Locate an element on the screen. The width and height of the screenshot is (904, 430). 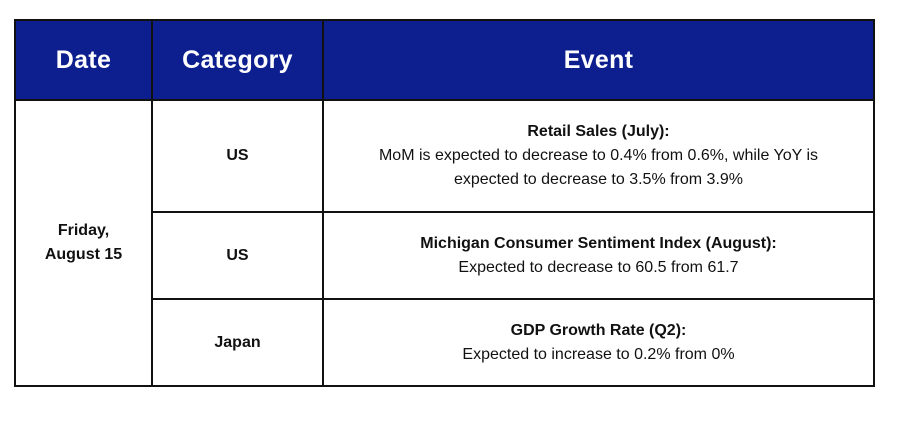
date-cell: Friday, August 15 is located at coordinates (83, 243).